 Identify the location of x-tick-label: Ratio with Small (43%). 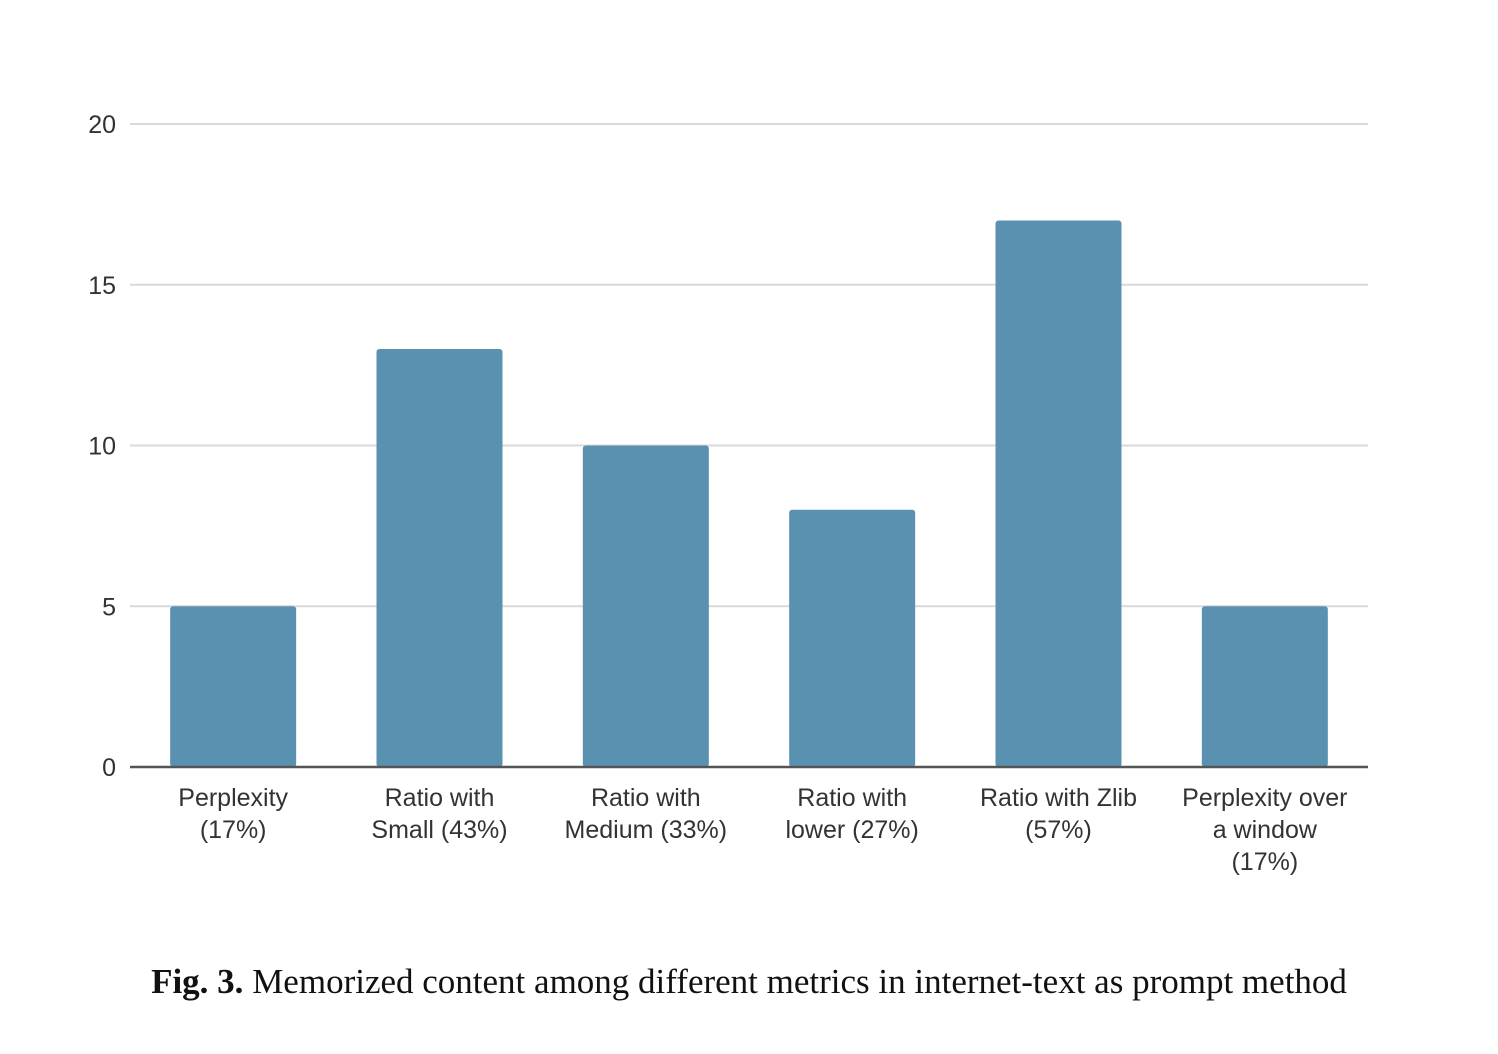
(439, 814).